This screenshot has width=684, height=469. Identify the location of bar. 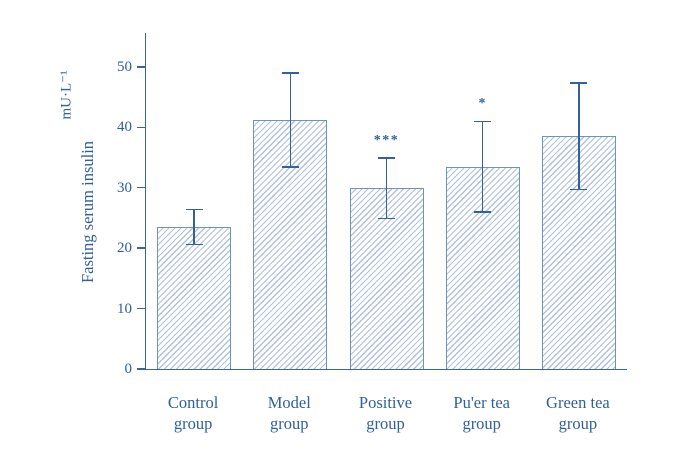
(194, 298).